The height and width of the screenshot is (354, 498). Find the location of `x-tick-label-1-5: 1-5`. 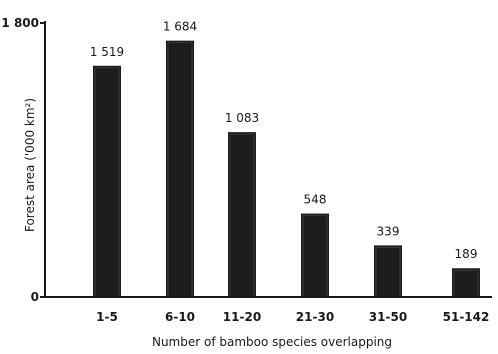

x-tick-label-1-5: 1-5 is located at coordinates (107, 317).